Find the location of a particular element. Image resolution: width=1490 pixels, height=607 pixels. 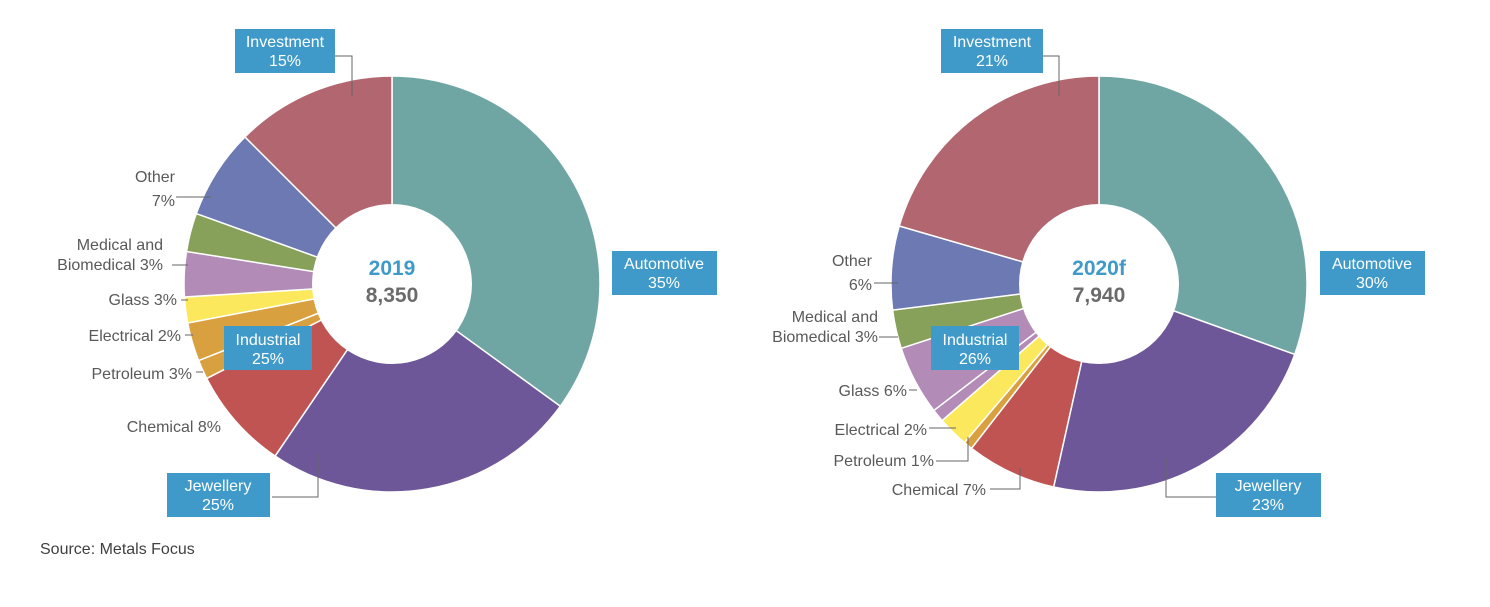

label-other-name-2019: Other is located at coordinates (155, 177).